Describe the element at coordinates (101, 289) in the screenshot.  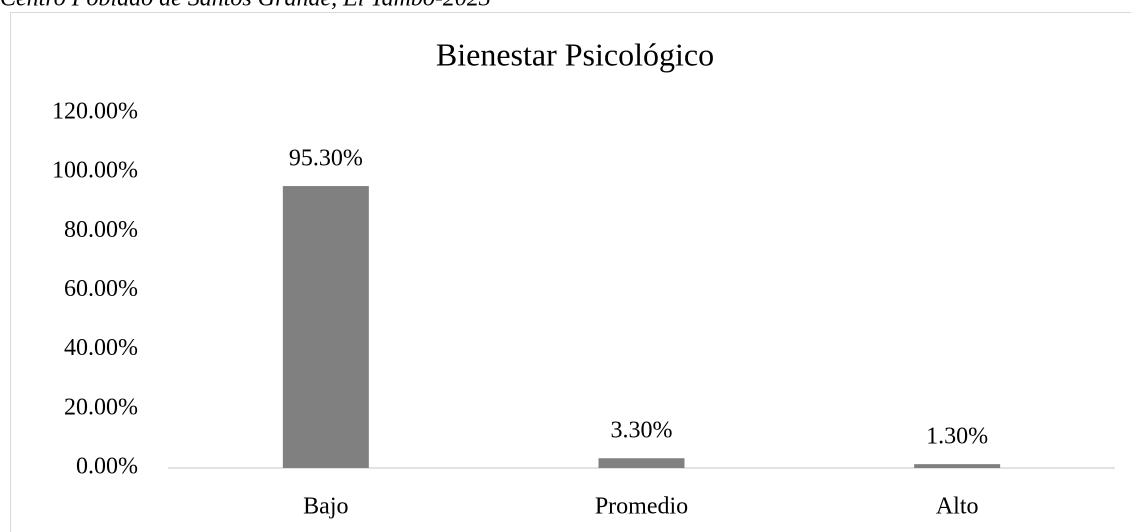
I see `y-tick-label: 60.00%` at that location.